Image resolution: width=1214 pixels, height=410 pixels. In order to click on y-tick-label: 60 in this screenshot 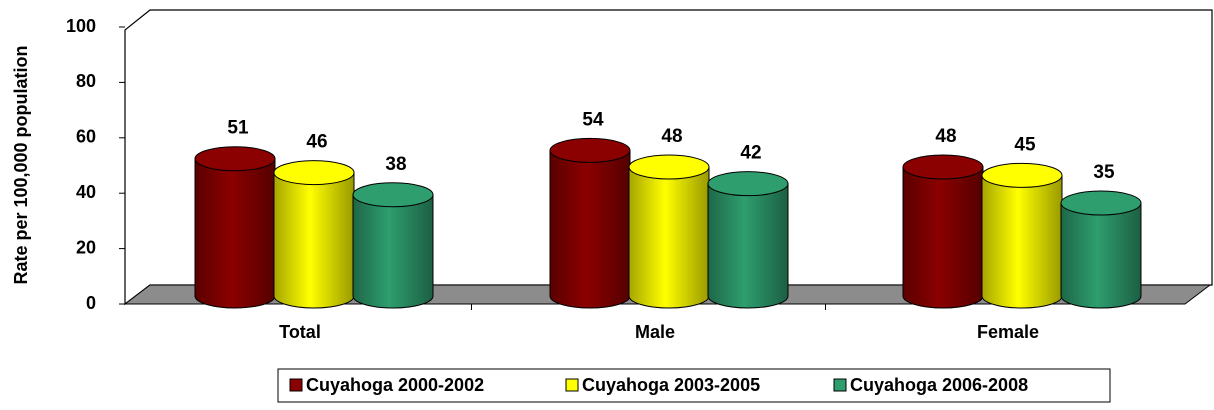, I will do `click(86, 137)`.